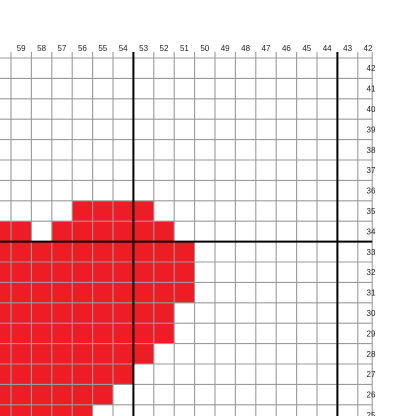 This screenshot has width=416, height=416. What do you see at coordinates (306, 48) in the screenshot?
I see `column-label: 45` at bounding box center [306, 48].